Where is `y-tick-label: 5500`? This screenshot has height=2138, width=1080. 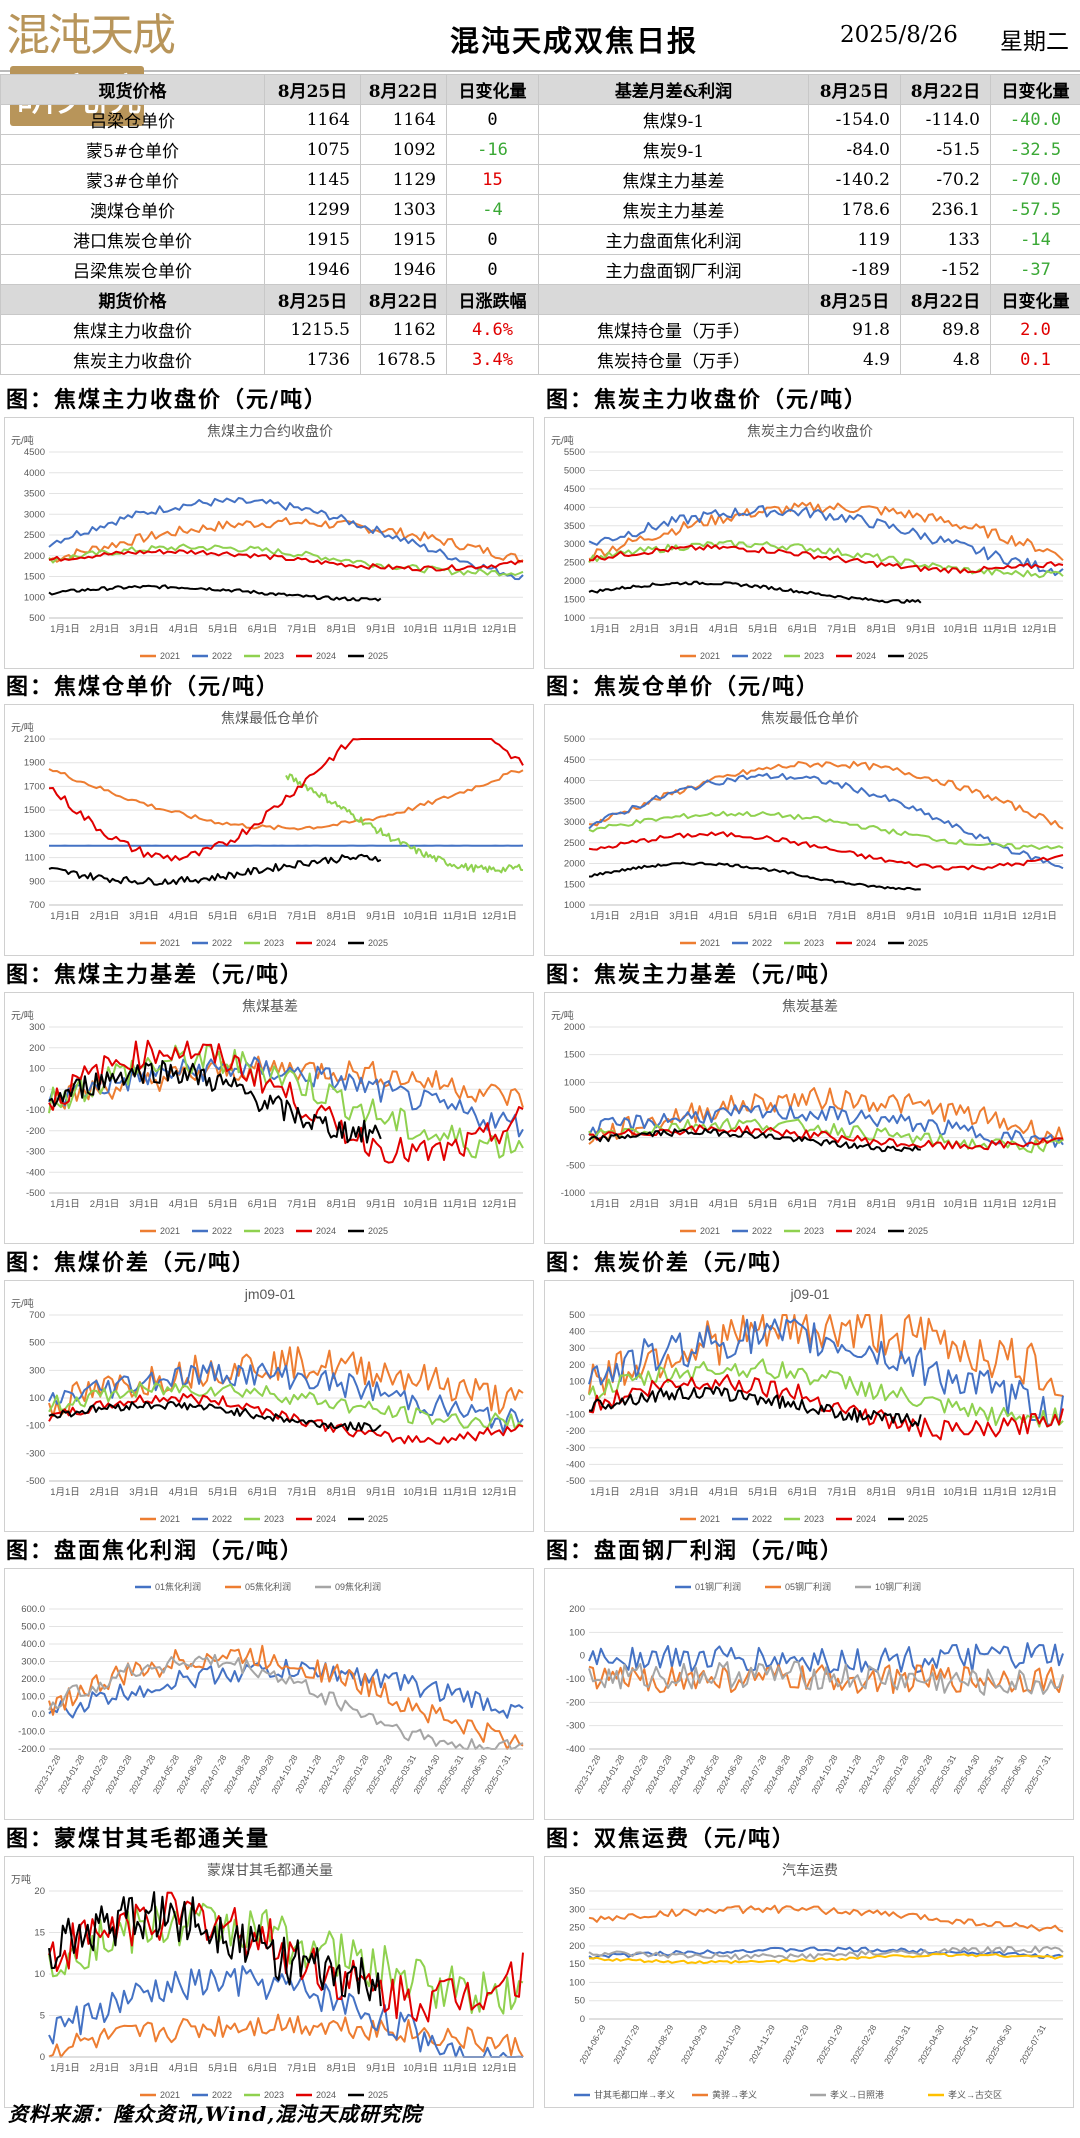
y-tick-label: 5500 is located at coordinates (574, 452).